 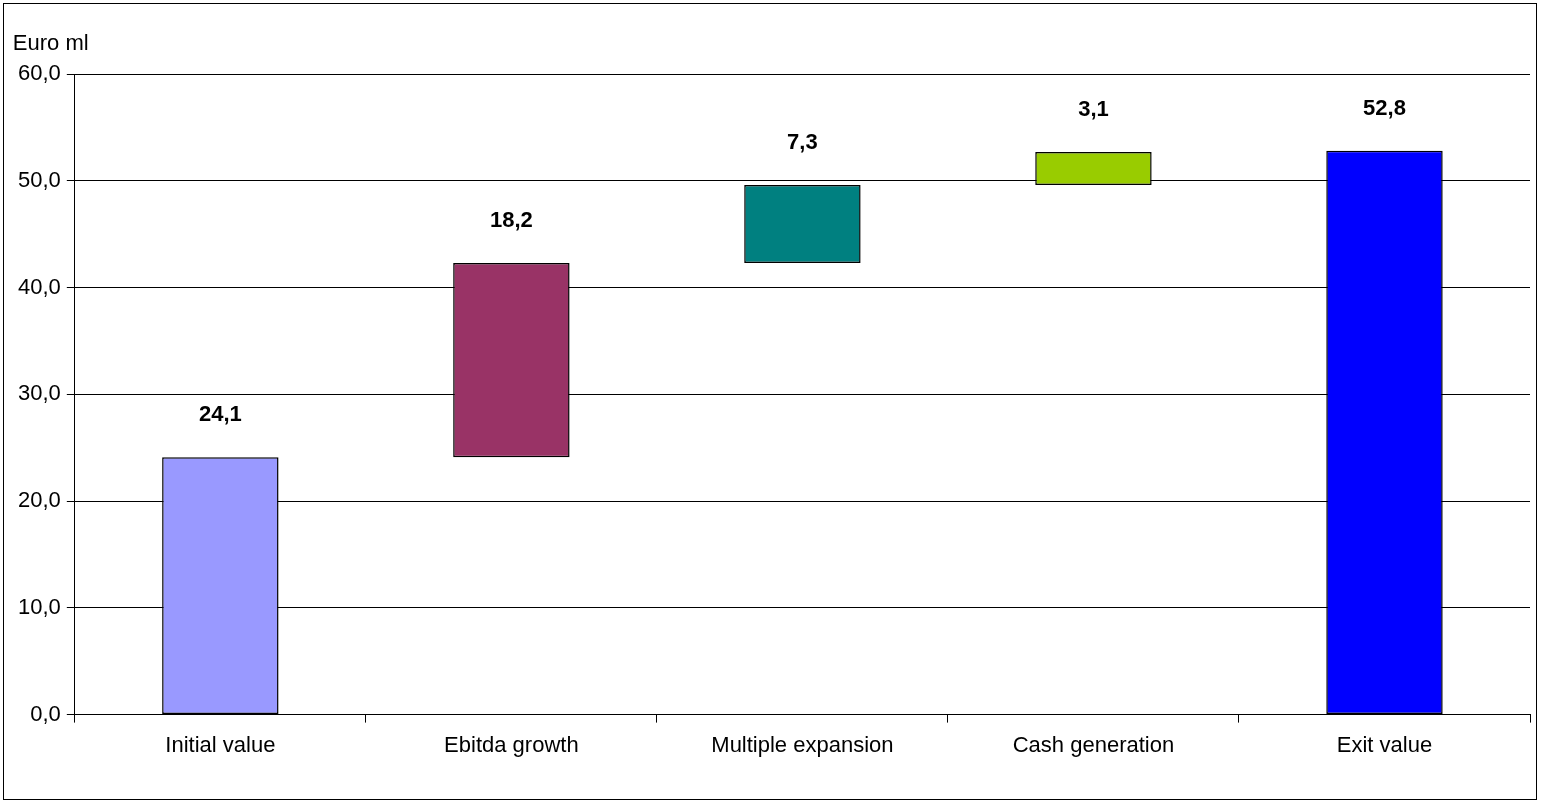 What do you see at coordinates (220, 744) in the screenshot?
I see `x-tick-label: Initial value` at bounding box center [220, 744].